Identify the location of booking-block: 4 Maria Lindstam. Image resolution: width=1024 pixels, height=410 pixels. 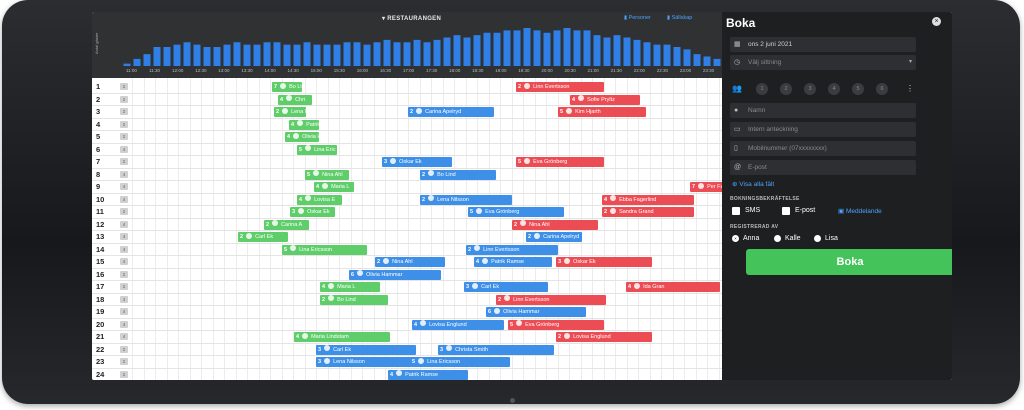
(342, 337).